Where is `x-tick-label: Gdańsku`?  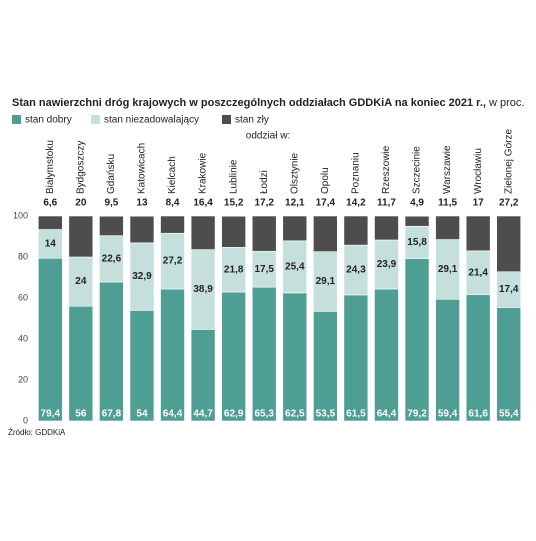 x-tick-label: Gdańsku is located at coordinates (111, 174).